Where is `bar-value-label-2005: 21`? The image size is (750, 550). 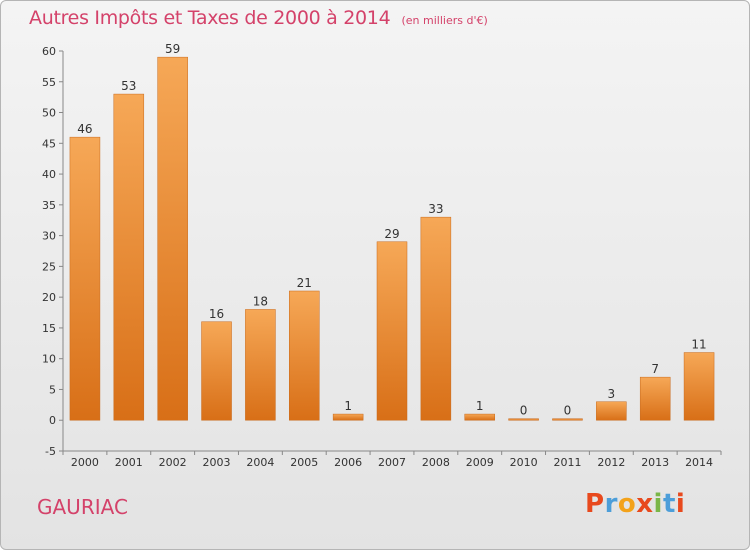 bar-value-label-2005: 21 is located at coordinates (304, 283).